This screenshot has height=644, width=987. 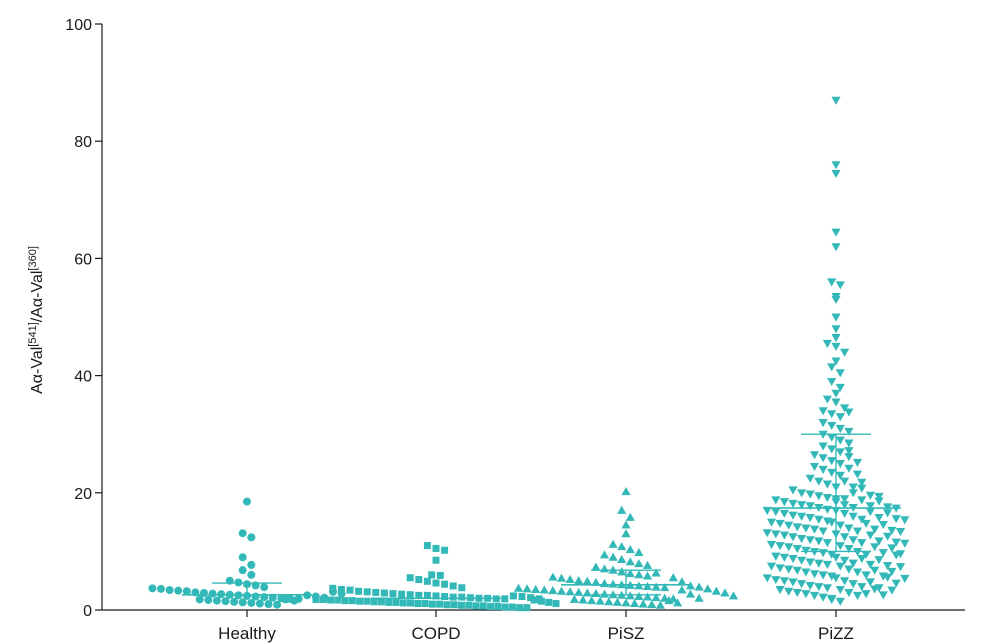 I want to click on x-tick-label: PiSZ, so click(x=626, y=633).